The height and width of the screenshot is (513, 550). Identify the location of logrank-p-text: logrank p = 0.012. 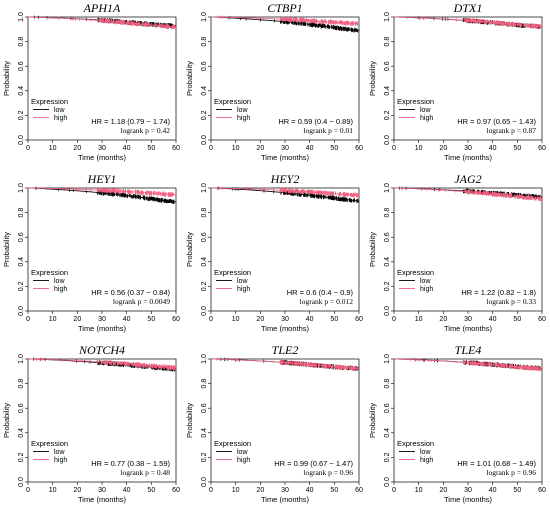
(327, 301).